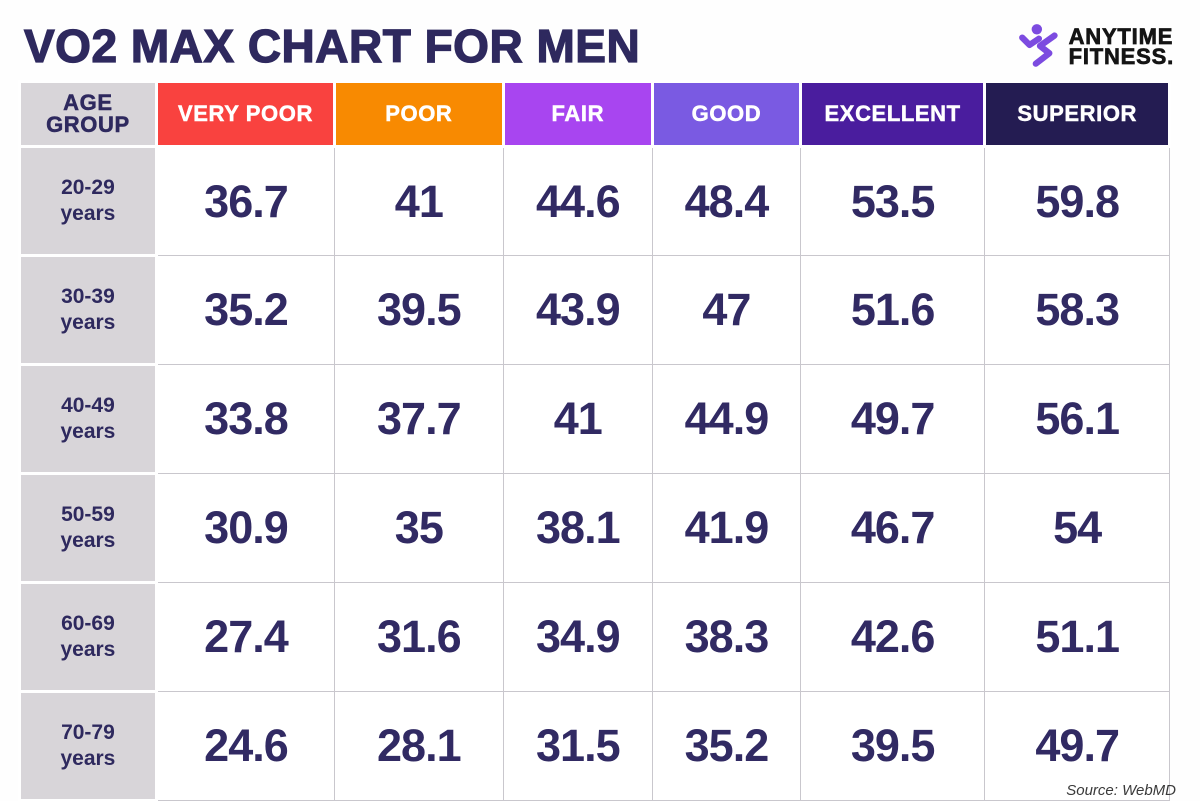 Image resolution: width=1200 pixels, height=801 pixels. I want to click on value-cell-good: 48.4, so click(726, 201).